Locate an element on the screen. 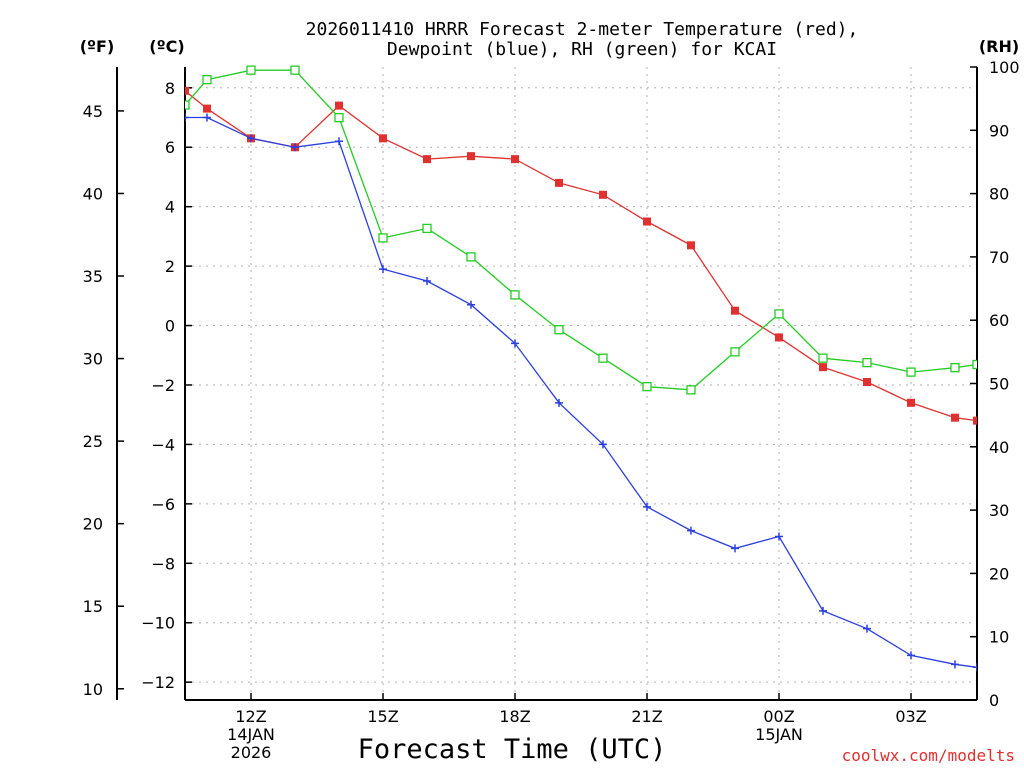 Image resolution: width=1024 pixels, height=768 pixels. rh-tick-label: 0 is located at coordinates (994, 700).